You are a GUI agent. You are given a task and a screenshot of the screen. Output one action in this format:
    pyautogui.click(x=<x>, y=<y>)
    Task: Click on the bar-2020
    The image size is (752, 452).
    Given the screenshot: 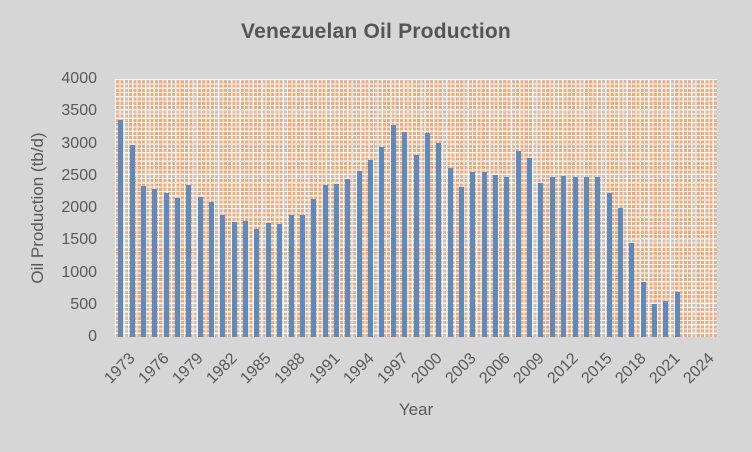 What is the action you would take?
    pyautogui.click(x=655, y=320)
    